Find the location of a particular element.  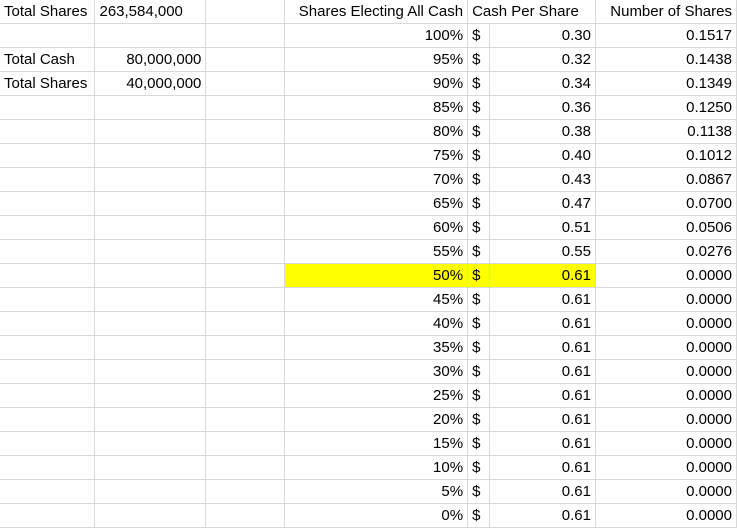

pct-cell: 25% is located at coordinates (376, 395).